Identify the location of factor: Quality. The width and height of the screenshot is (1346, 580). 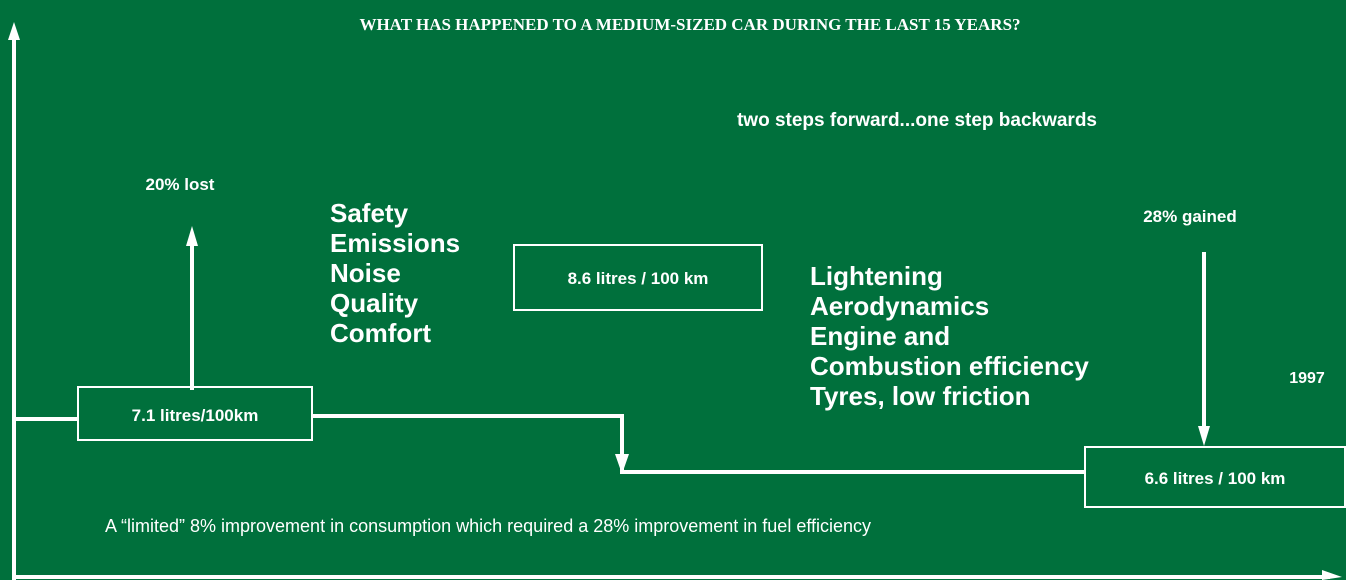
(374, 303).